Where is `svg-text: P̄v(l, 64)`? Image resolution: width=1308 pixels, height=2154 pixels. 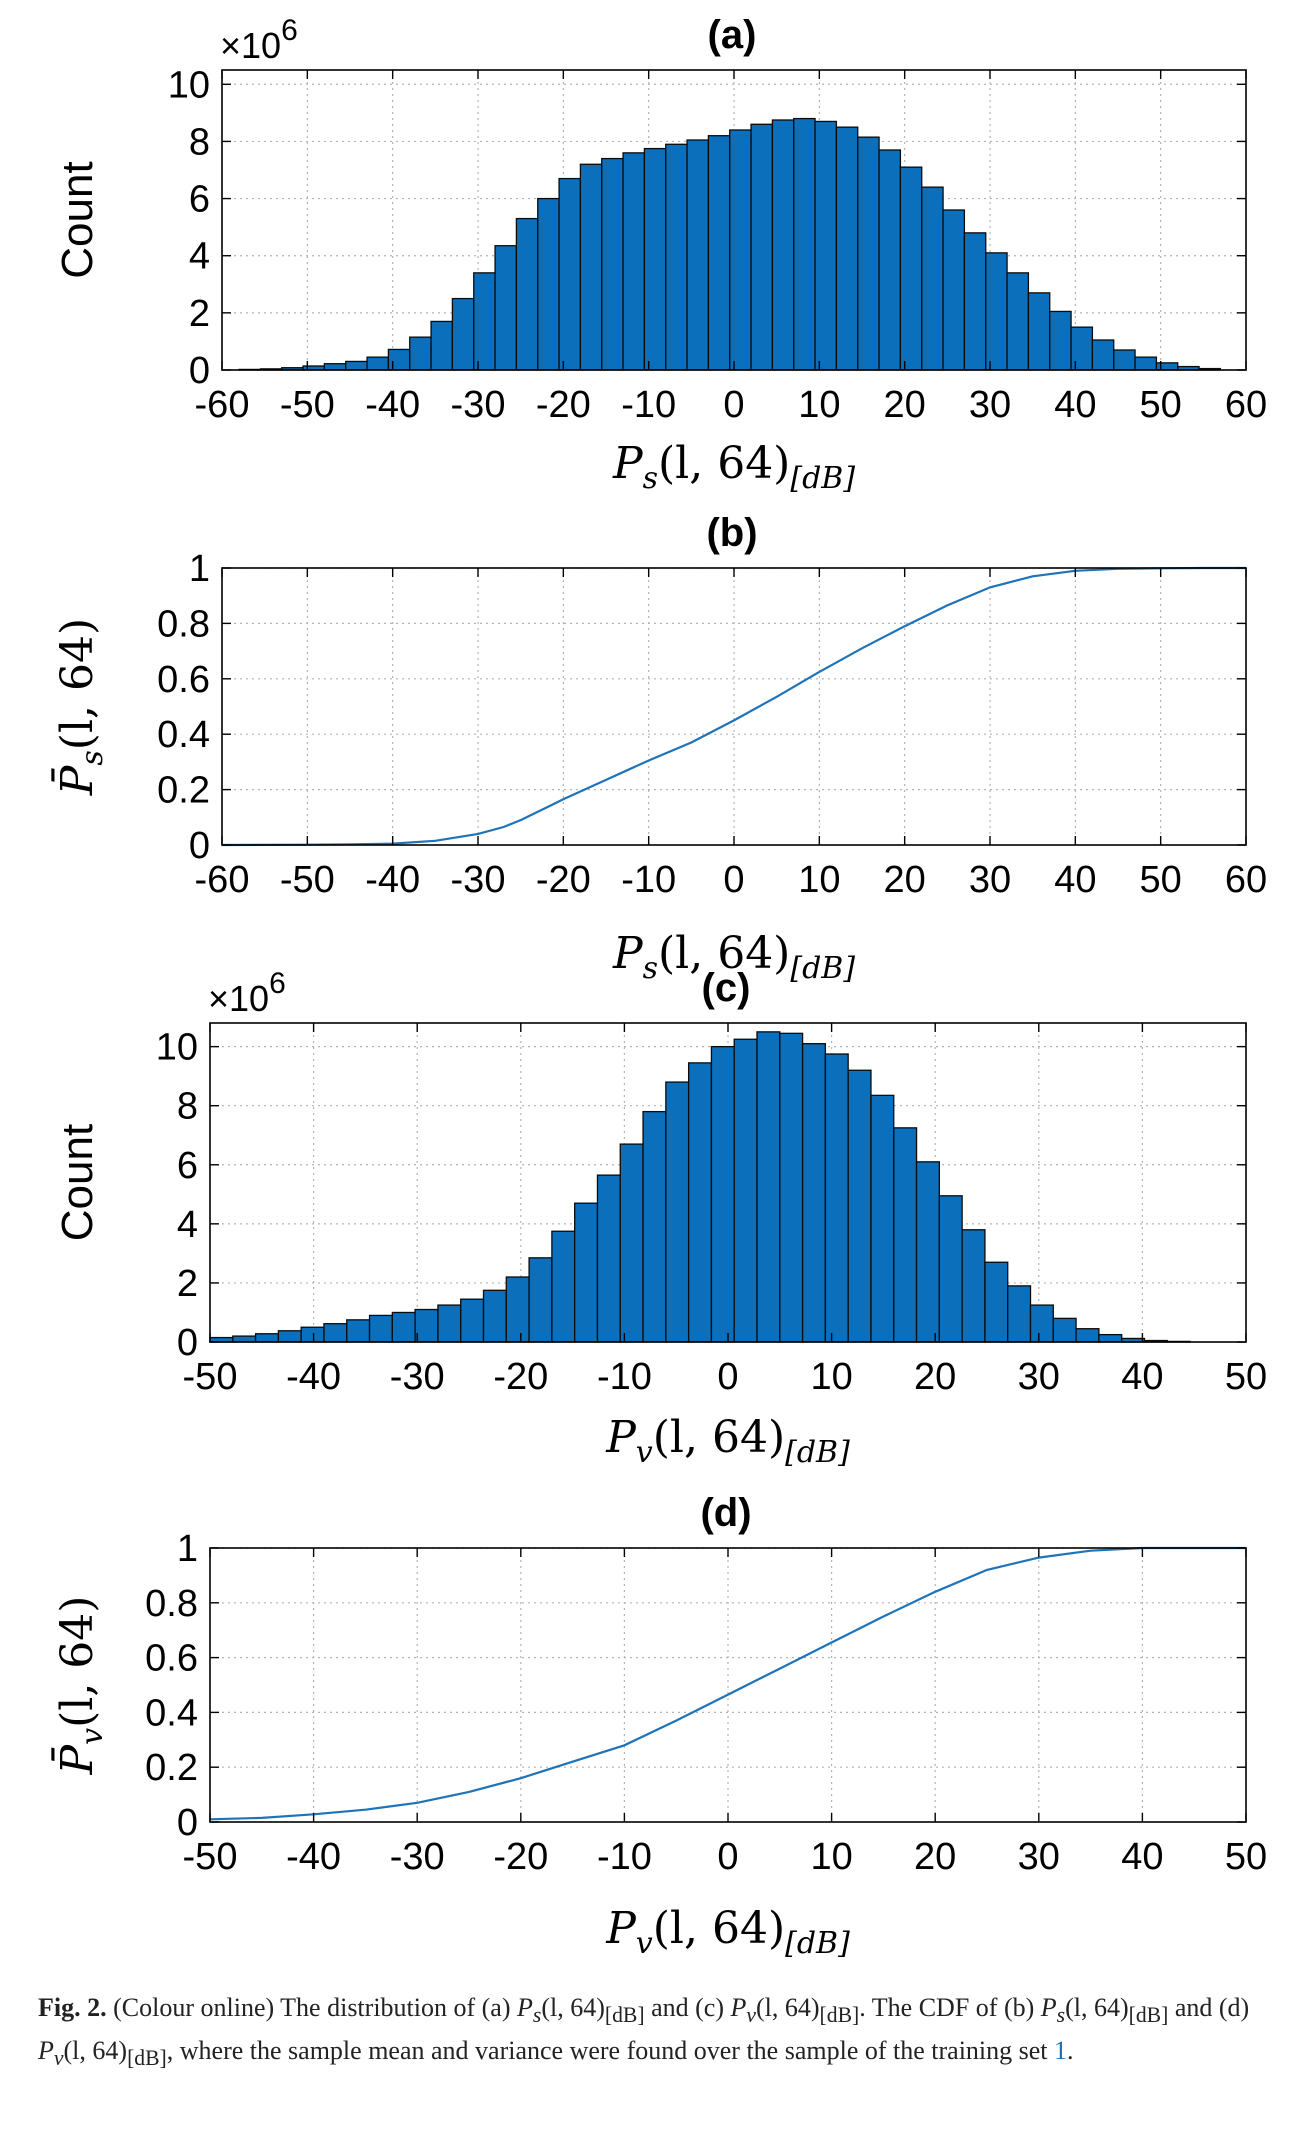
svg-text: P̄v(l, 64) is located at coordinates (80, 1686).